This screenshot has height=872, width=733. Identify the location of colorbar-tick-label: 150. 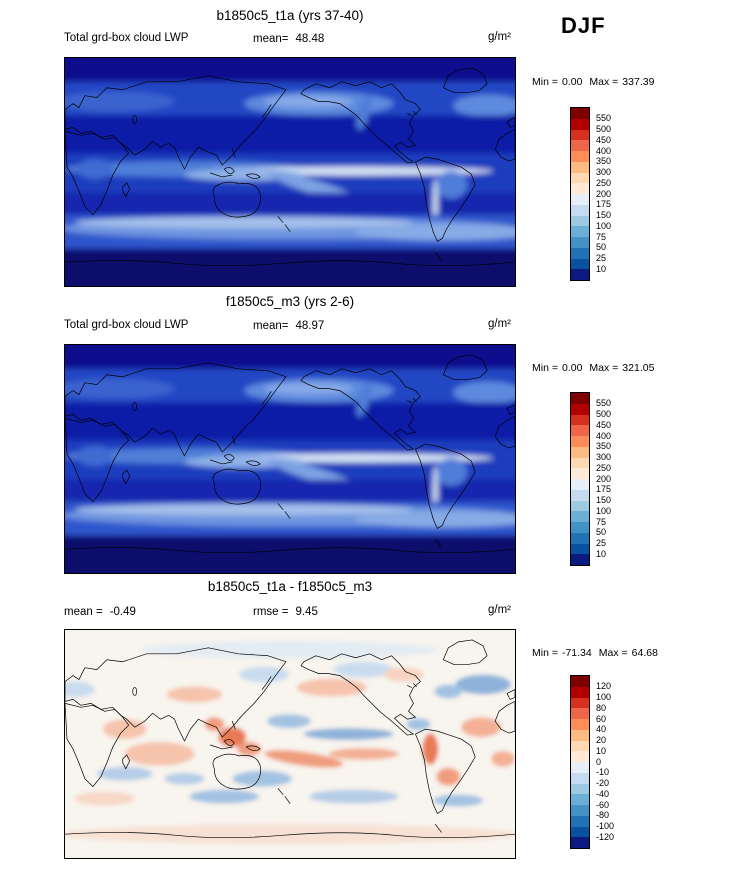
(604, 500).